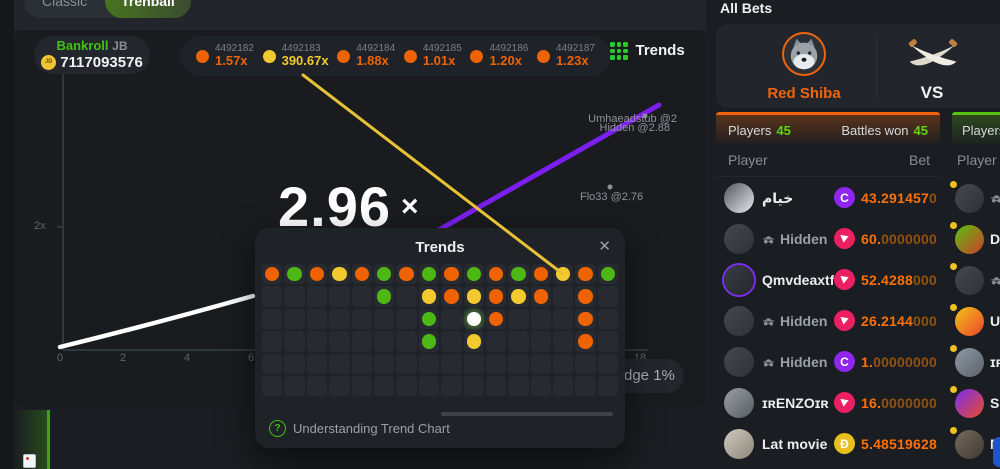 The width and height of the screenshot is (1000, 469). I want to click on player-name-text: Hidden, so click(804, 321).